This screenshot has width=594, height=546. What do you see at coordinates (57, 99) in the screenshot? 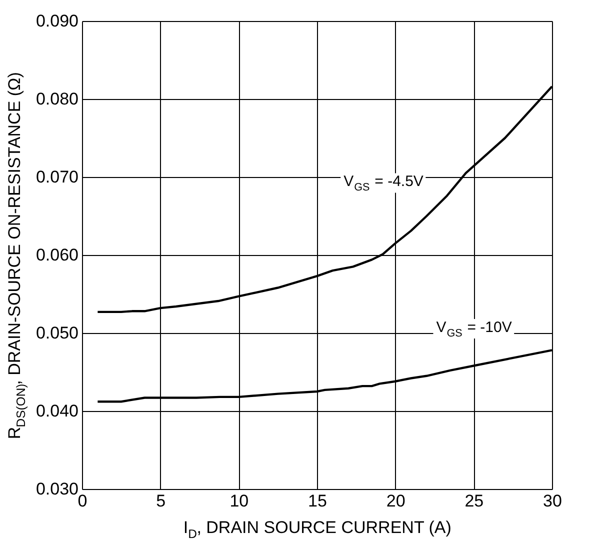
I see `y-tick-label: 0.080` at bounding box center [57, 99].